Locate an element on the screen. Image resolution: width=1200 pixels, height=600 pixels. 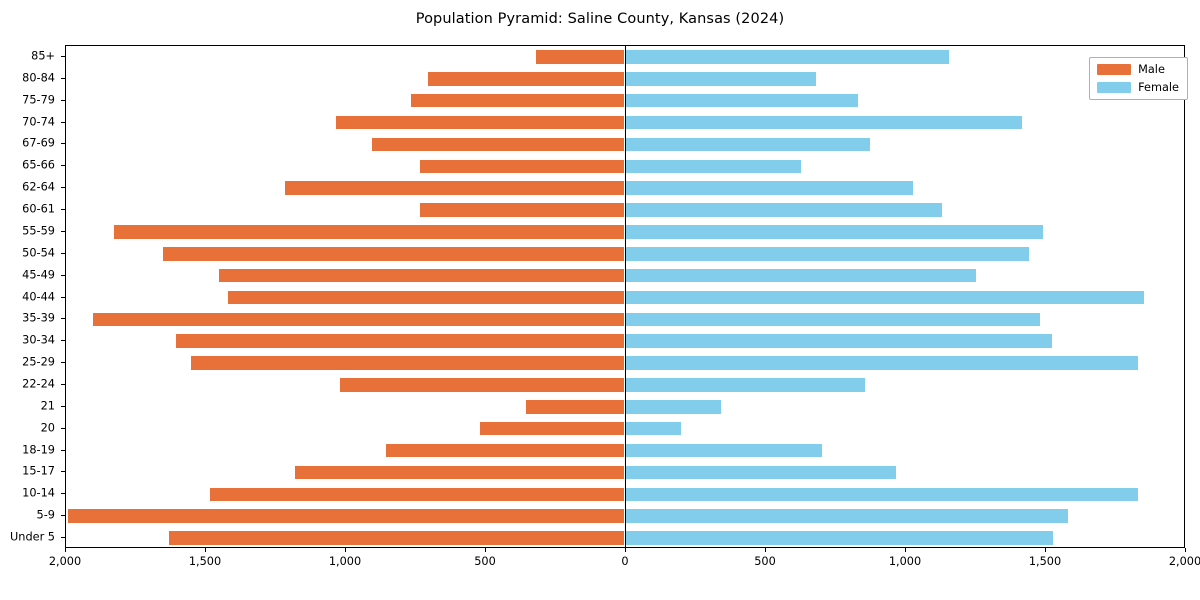
y-tick-label-5-9: 5-9 is located at coordinates (45, 515).